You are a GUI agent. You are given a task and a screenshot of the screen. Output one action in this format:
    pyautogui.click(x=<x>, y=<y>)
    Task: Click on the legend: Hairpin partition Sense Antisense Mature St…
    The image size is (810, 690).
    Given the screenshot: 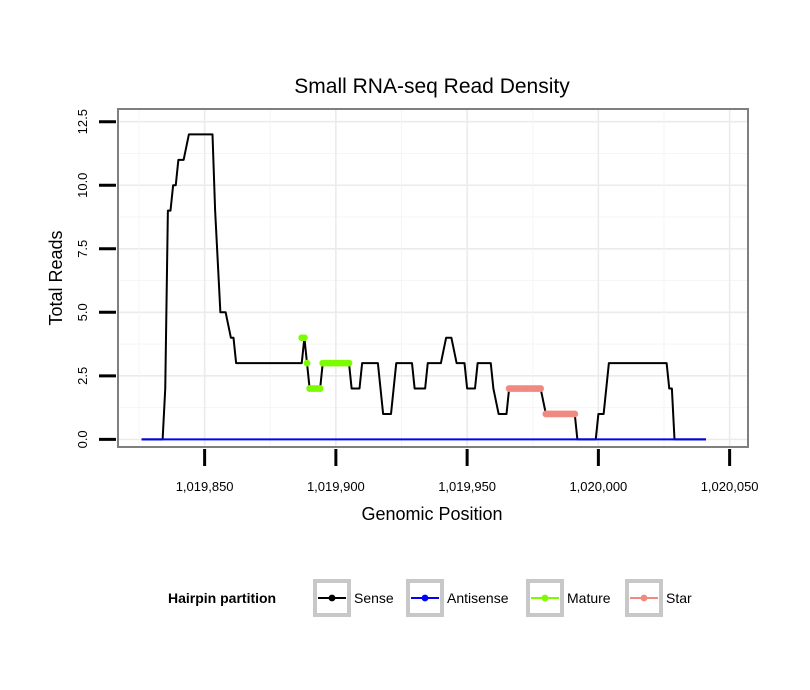 What is the action you would take?
    pyautogui.click(x=430, y=598)
    